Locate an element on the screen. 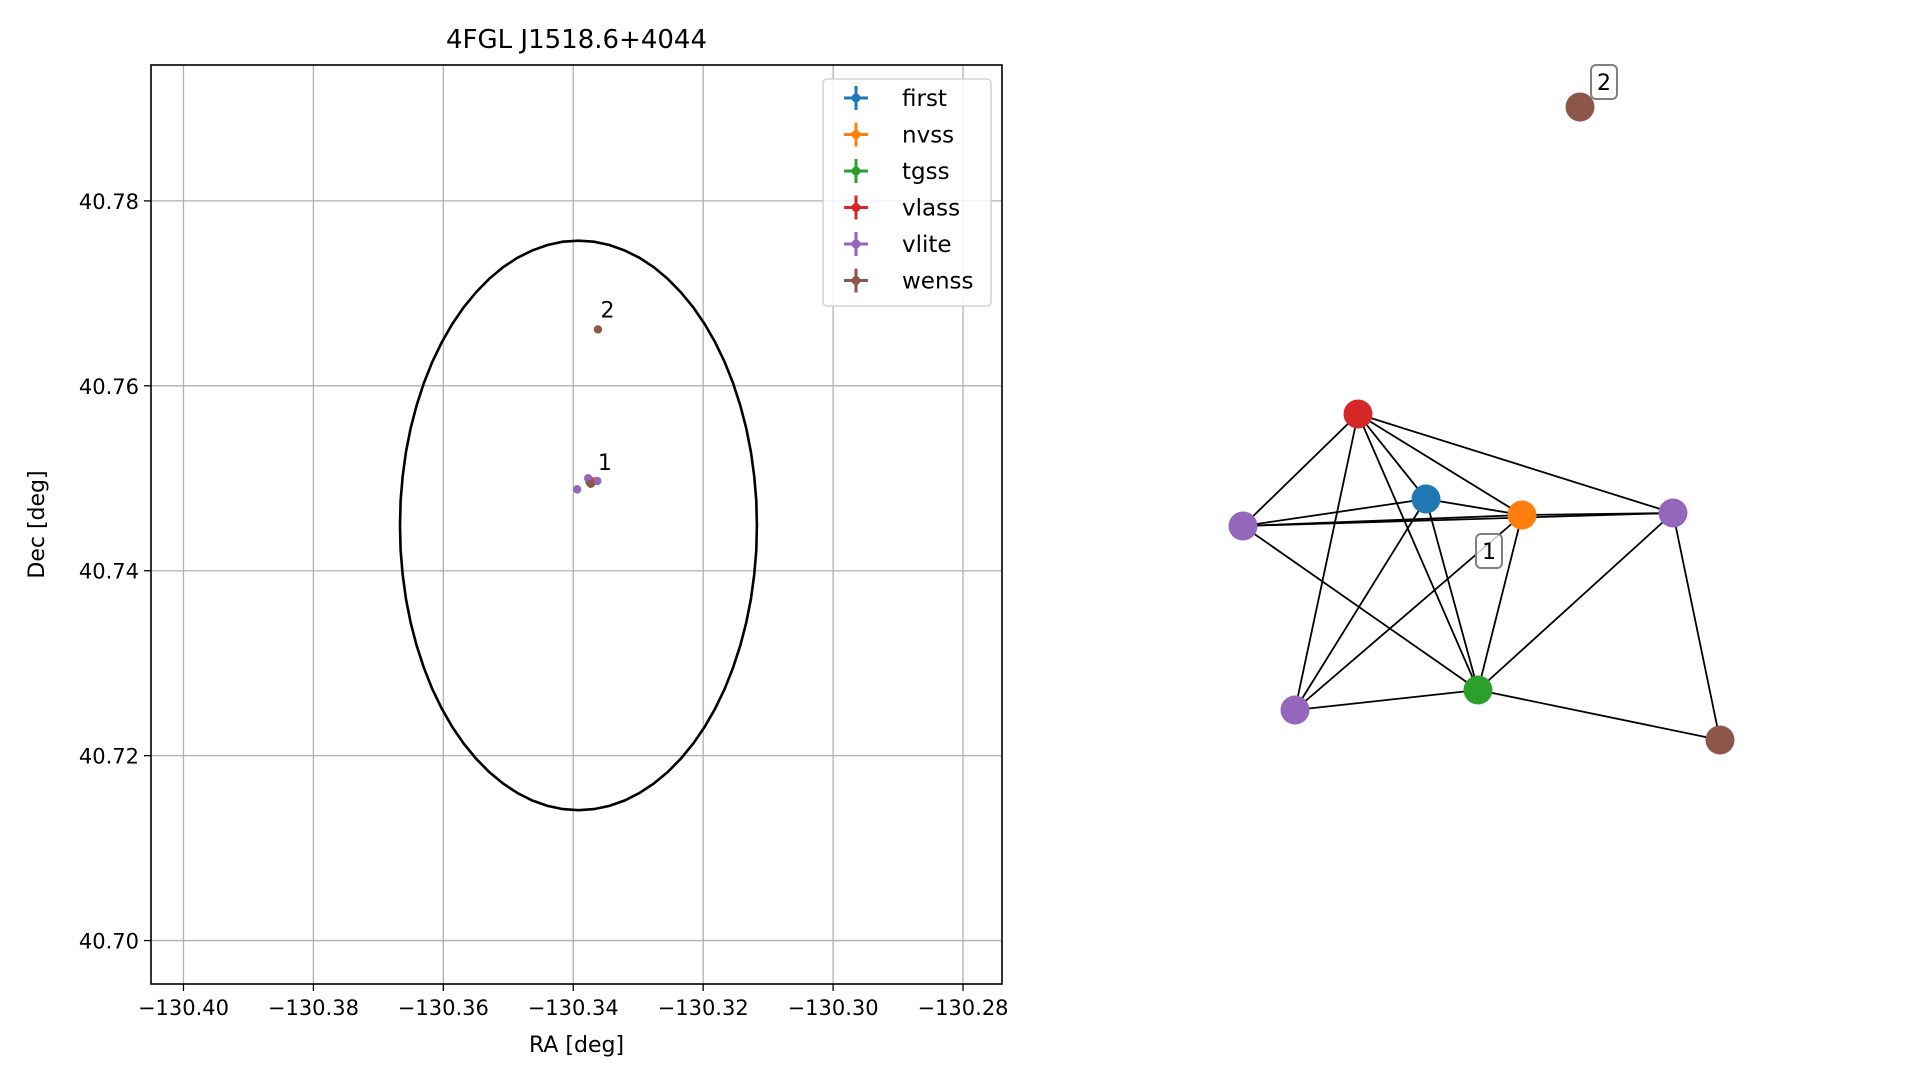 This screenshot has height=1080, width=1919. error-circle-layer is located at coordinates (578, 525).